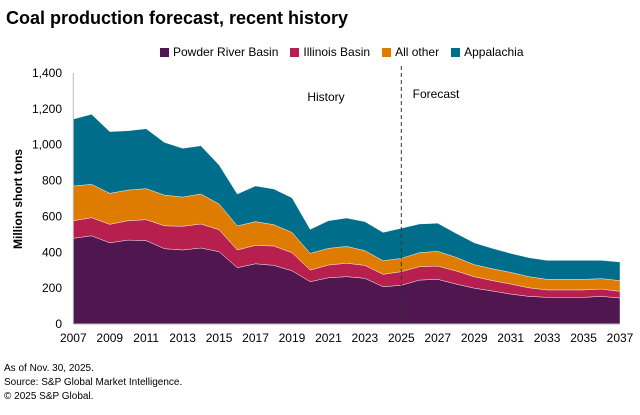  What do you see at coordinates (337, 52) in the screenshot?
I see `legend-label: Illinois Basin` at bounding box center [337, 52].